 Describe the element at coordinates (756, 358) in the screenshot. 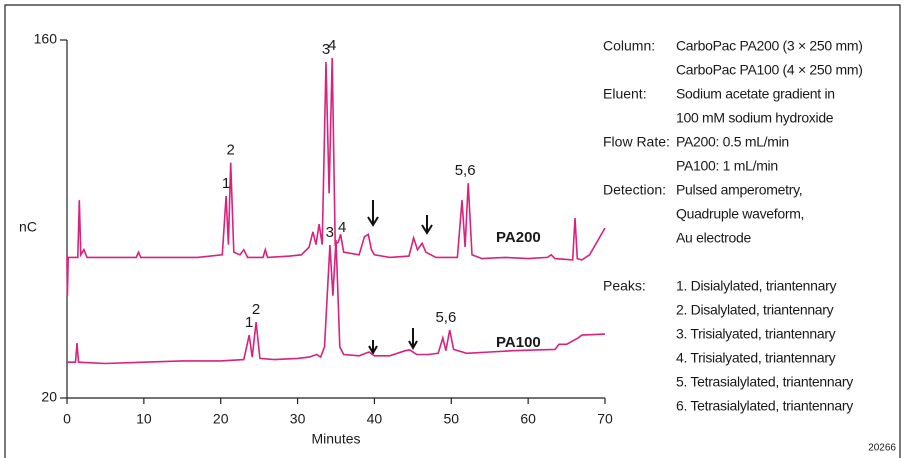

I see `note-text: 4. Trisialyated, triantennary` at that location.